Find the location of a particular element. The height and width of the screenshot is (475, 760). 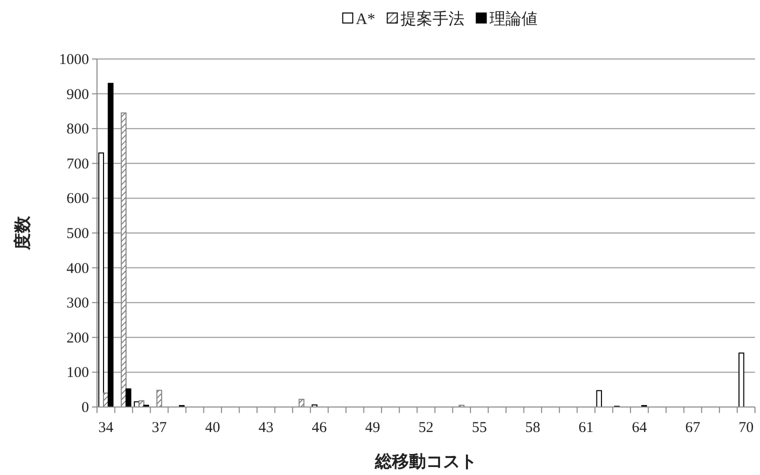

x-tick-label: 40 is located at coordinates (212, 428).